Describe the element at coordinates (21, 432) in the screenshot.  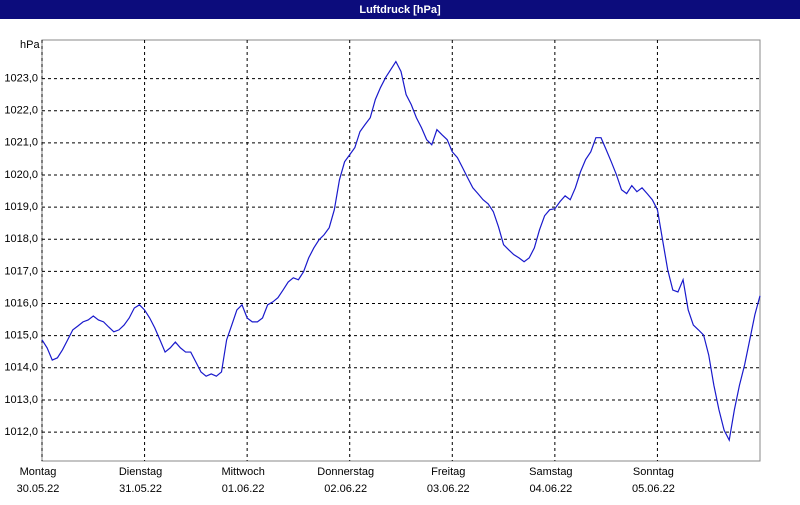
I see `y-tick-label: 1012,0` at that location.